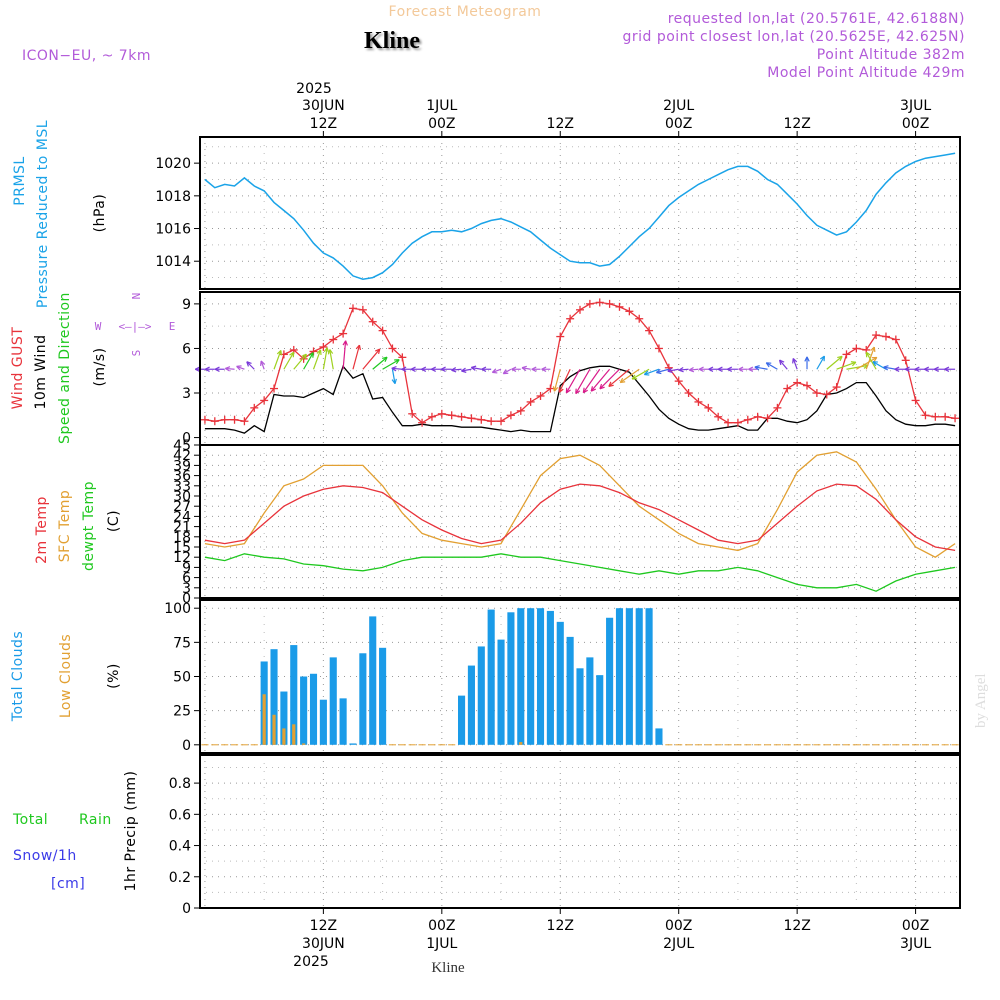 This screenshot has width=1000, height=1000. Describe the element at coordinates (180, 815) in the screenshot. I see `y-tick-label: 0.6` at that location.